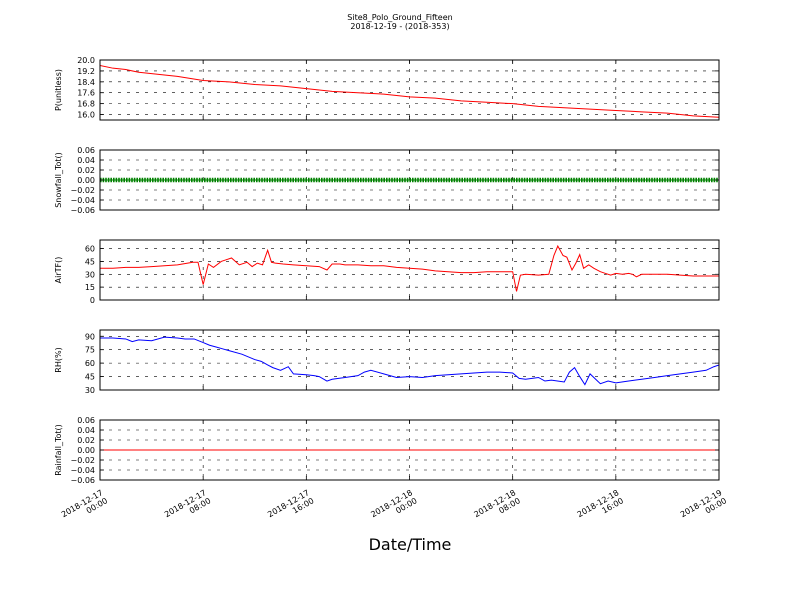 This screenshot has height=600, width=800. Describe the element at coordinates (86, 82) in the screenshot. I see `y-tick-label: 18.4` at that location.